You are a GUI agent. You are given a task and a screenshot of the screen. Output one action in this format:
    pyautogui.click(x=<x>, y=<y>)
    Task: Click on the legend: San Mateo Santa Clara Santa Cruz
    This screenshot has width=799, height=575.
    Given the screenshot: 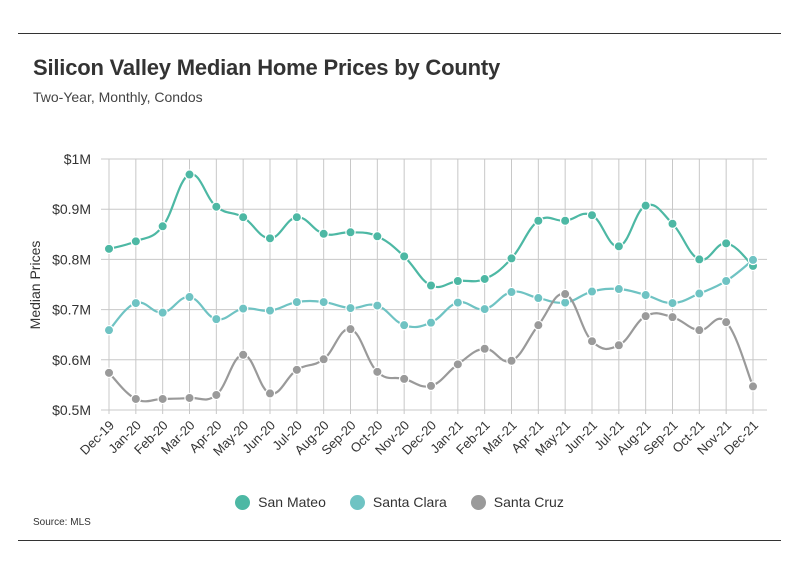 What is the action you would take?
    pyautogui.click(x=399, y=502)
    